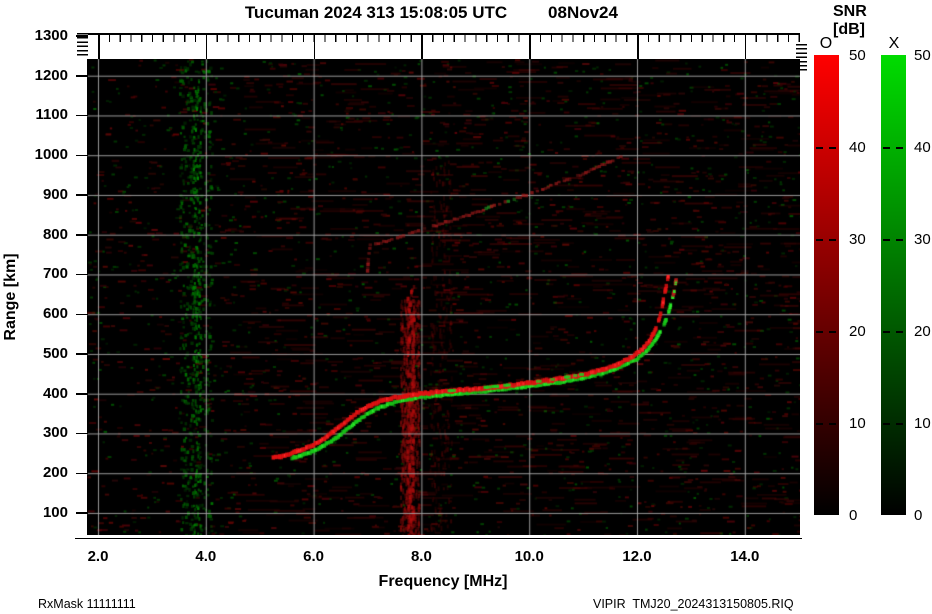  I want to click on x-axis-label: Frequency [MHz], so click(443, 581).